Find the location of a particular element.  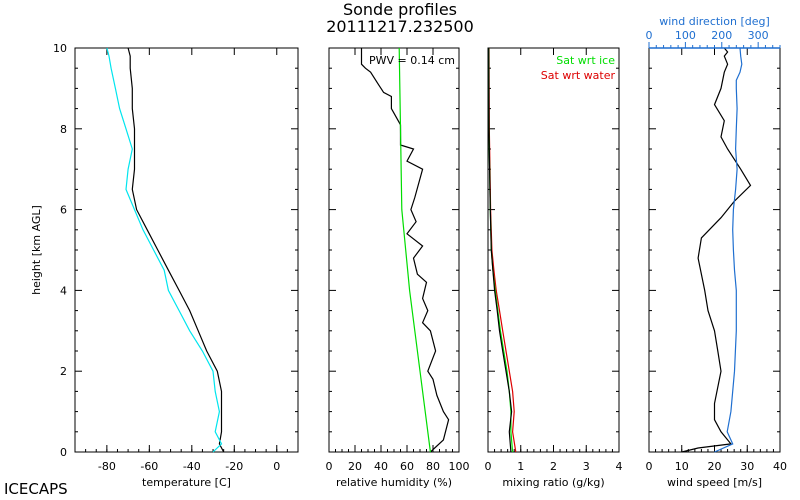

wind-direction-tick-label: 200 is located at coordinates (721, 35).